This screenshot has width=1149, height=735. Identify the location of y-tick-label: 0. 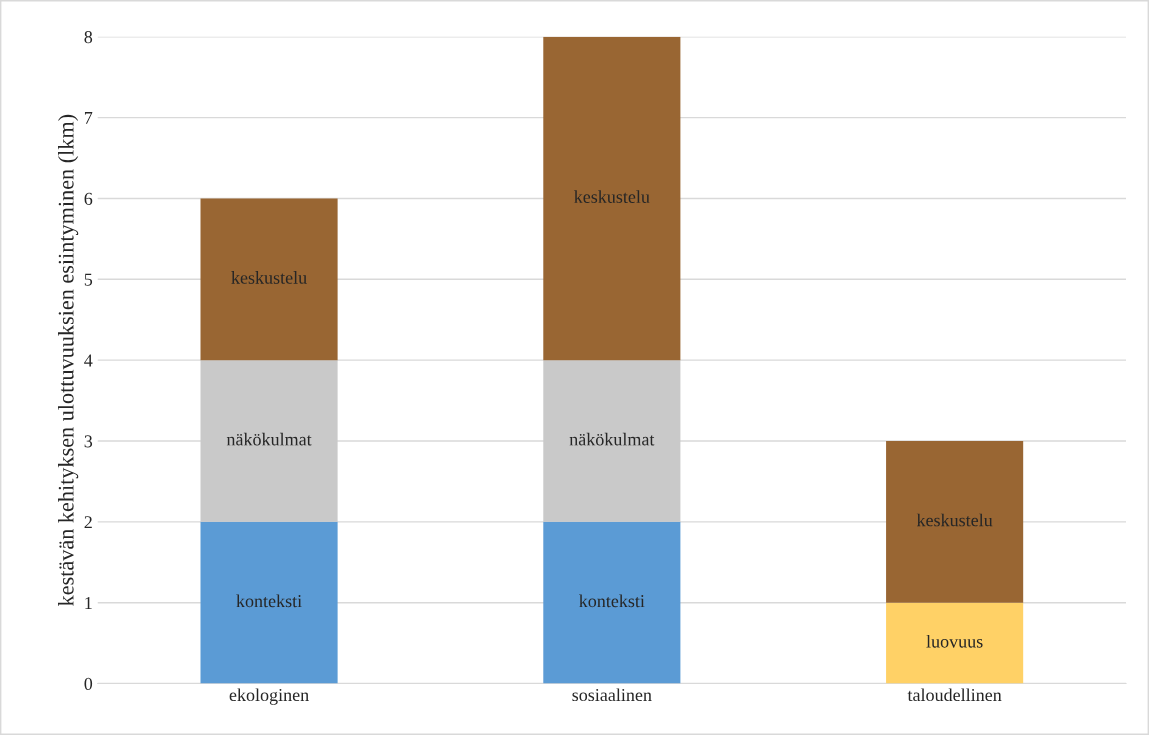
(88, 683).